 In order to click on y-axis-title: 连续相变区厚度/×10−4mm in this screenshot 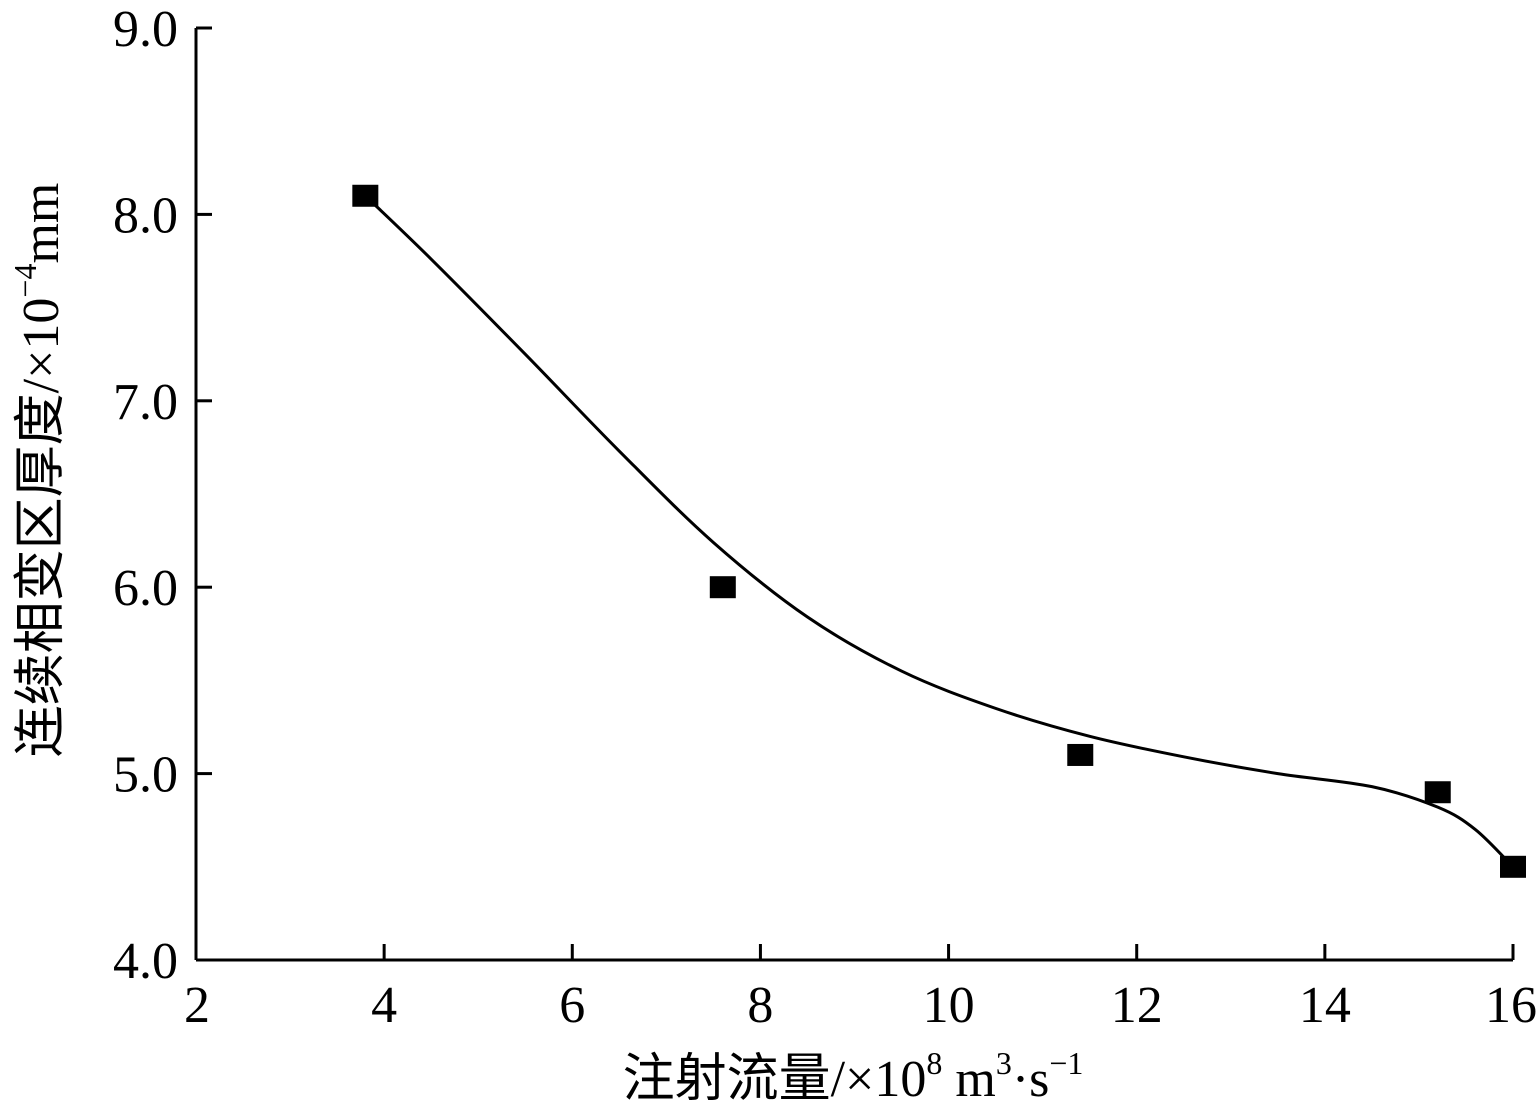, I will do `click(38, 470)`.